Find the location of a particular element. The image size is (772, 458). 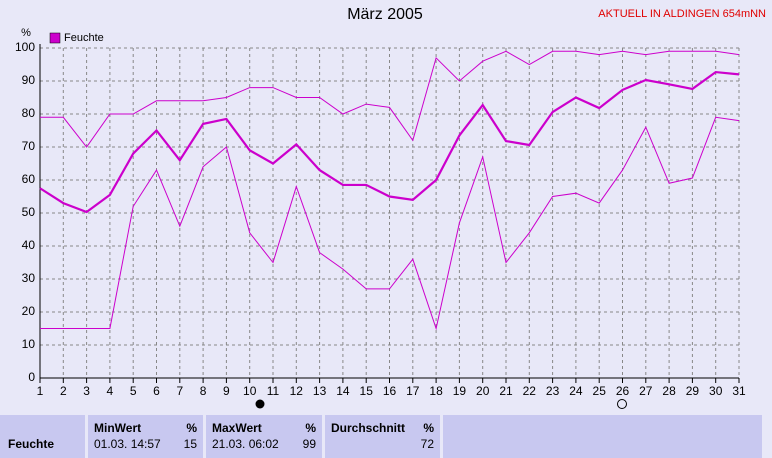

y-tick-label: 100 is located at coordinates (25, 47).